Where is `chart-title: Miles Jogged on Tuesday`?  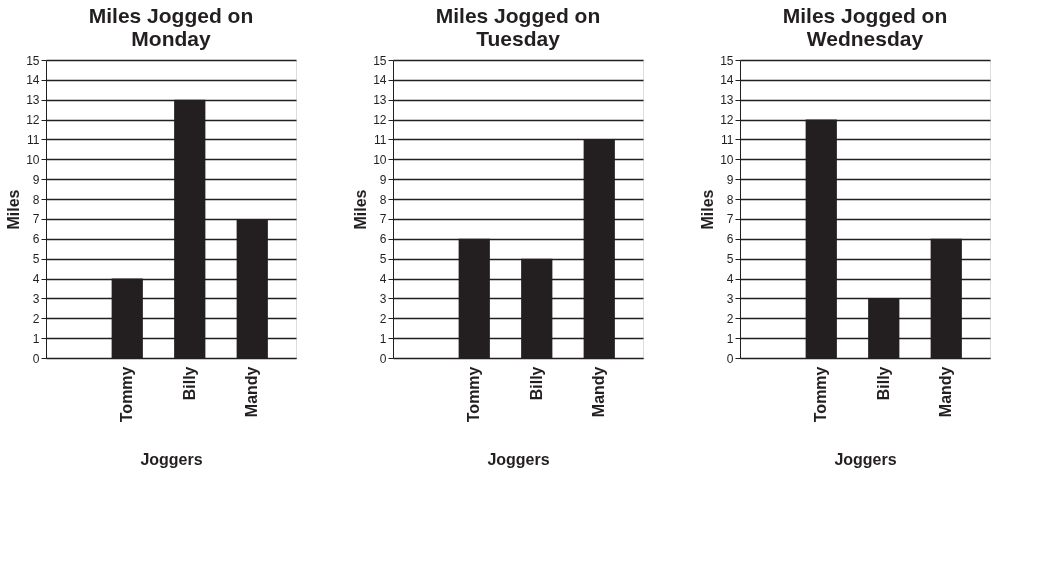
chart-title: Miles Jogged on Tuesday is located at coordinates (518, 27).